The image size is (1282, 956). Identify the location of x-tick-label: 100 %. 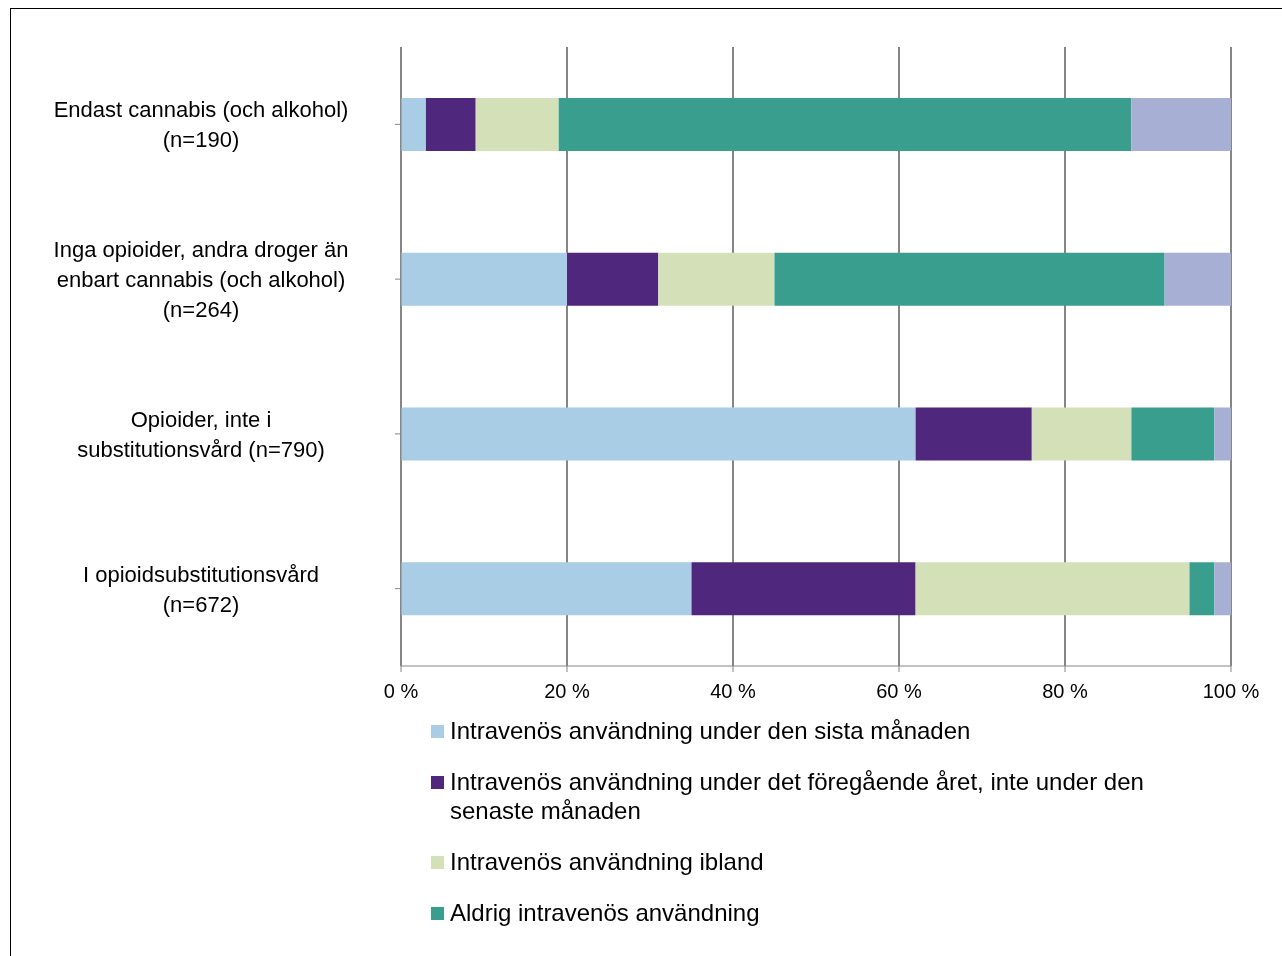
(1231, 691).